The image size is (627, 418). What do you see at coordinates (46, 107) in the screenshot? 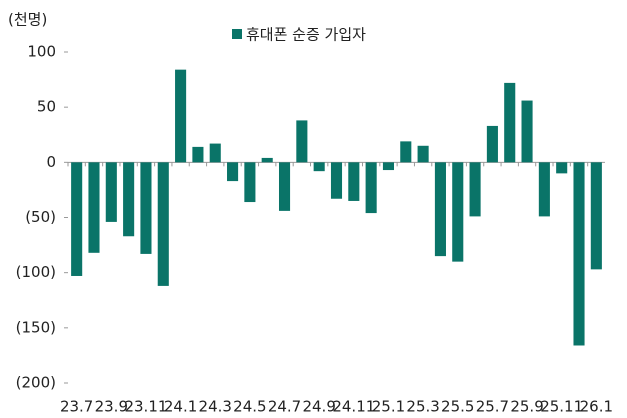
I see `y-tick-label: 50` at bounding box center [46, 107].